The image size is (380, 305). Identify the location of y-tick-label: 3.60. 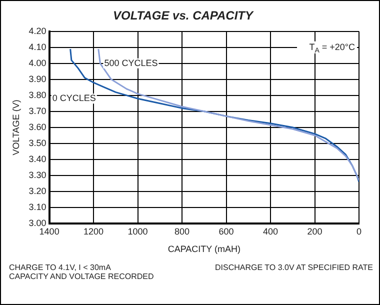
(37, 127).